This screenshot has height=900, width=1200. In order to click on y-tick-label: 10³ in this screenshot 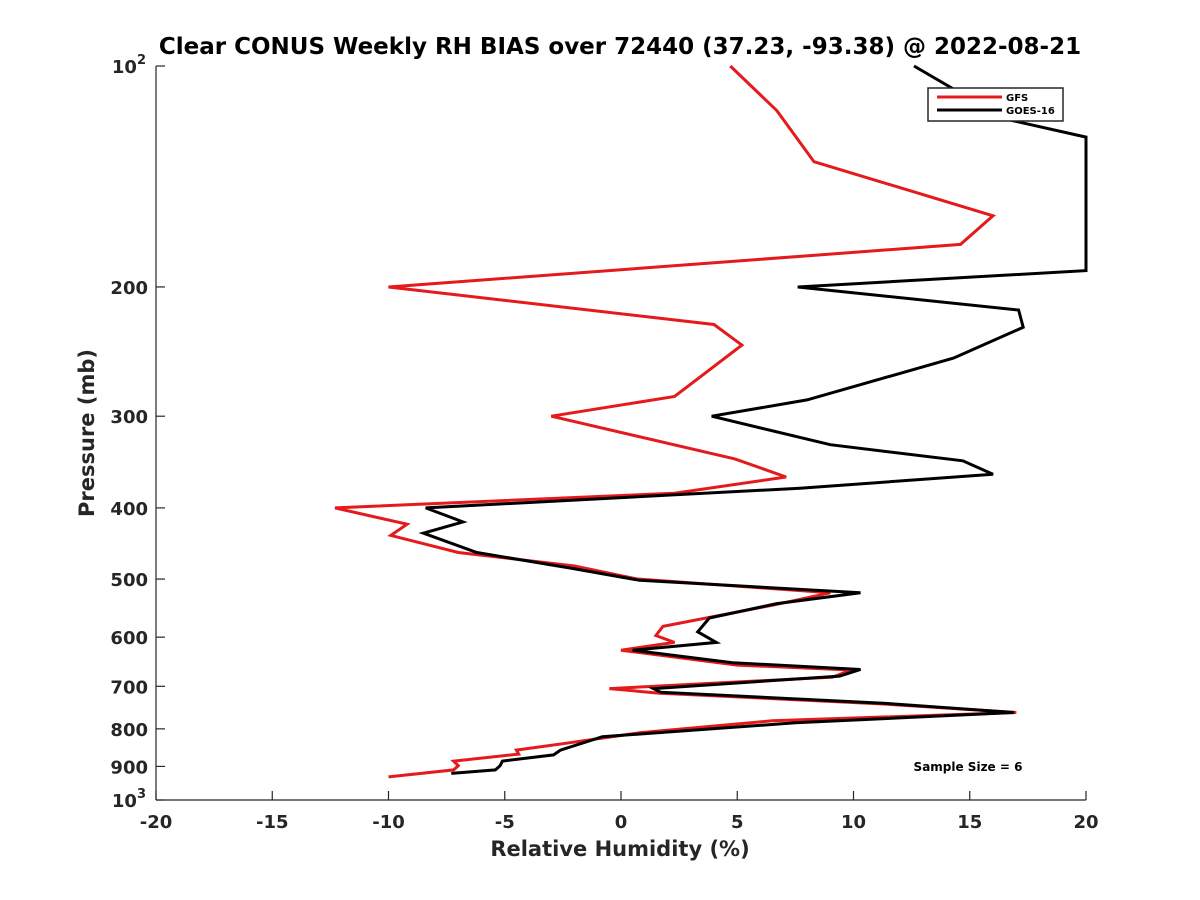, I will do `click(129, 799)`.